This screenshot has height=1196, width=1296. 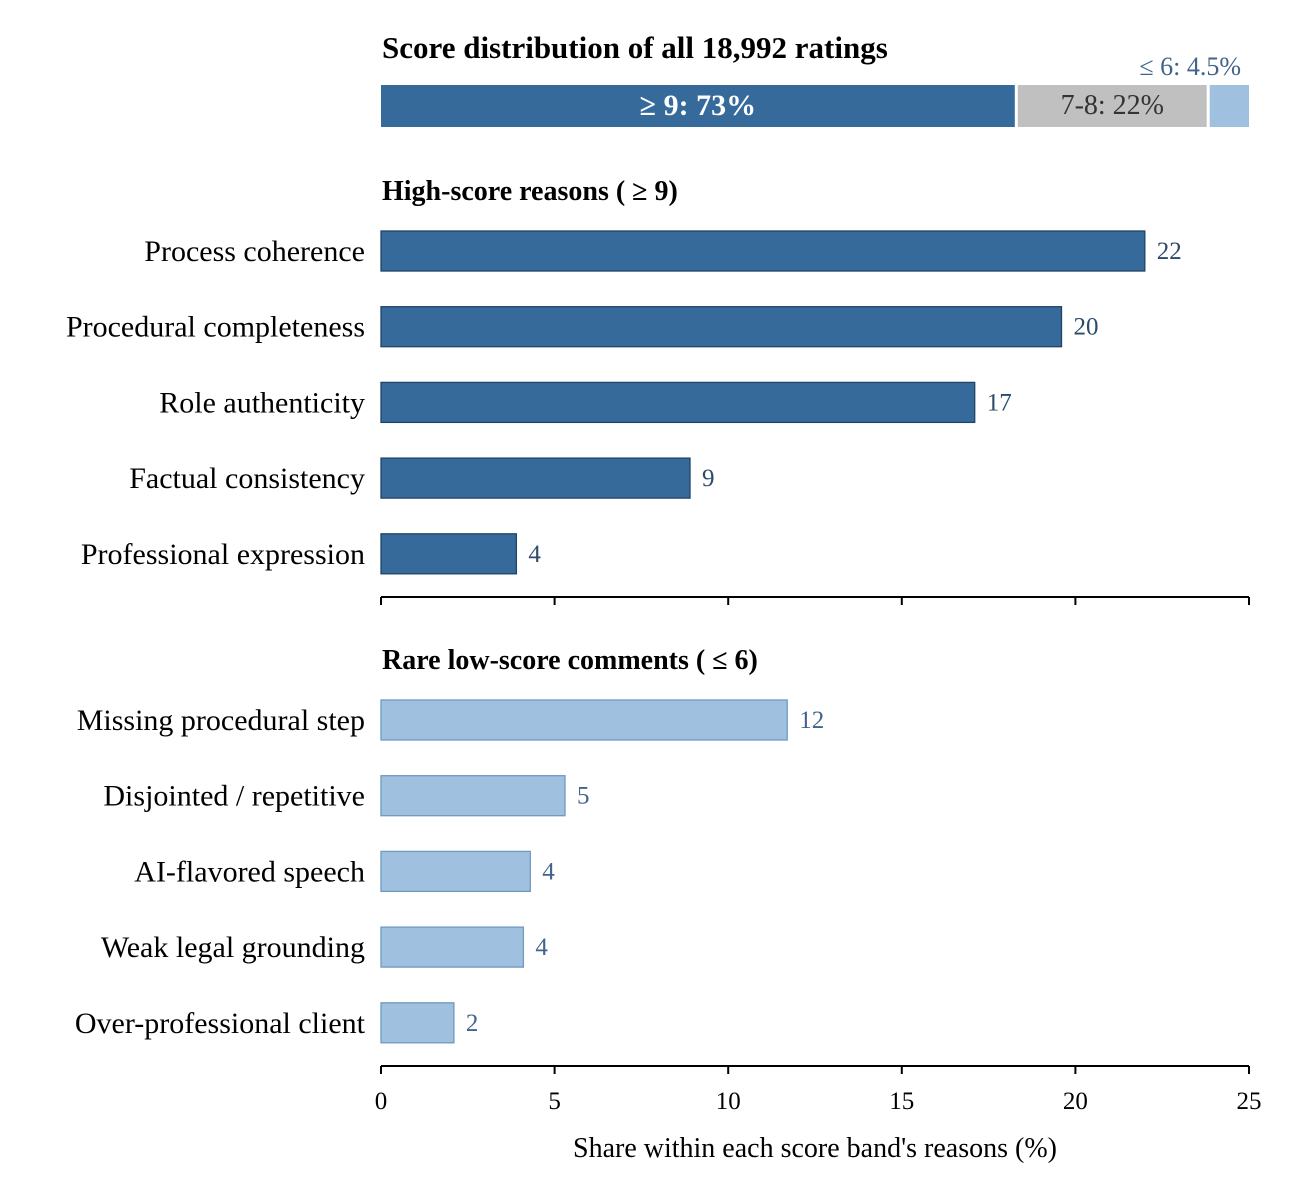 I want to click on low-score-category-label-3: AI-flavored speech, so click(x=249, y=871).